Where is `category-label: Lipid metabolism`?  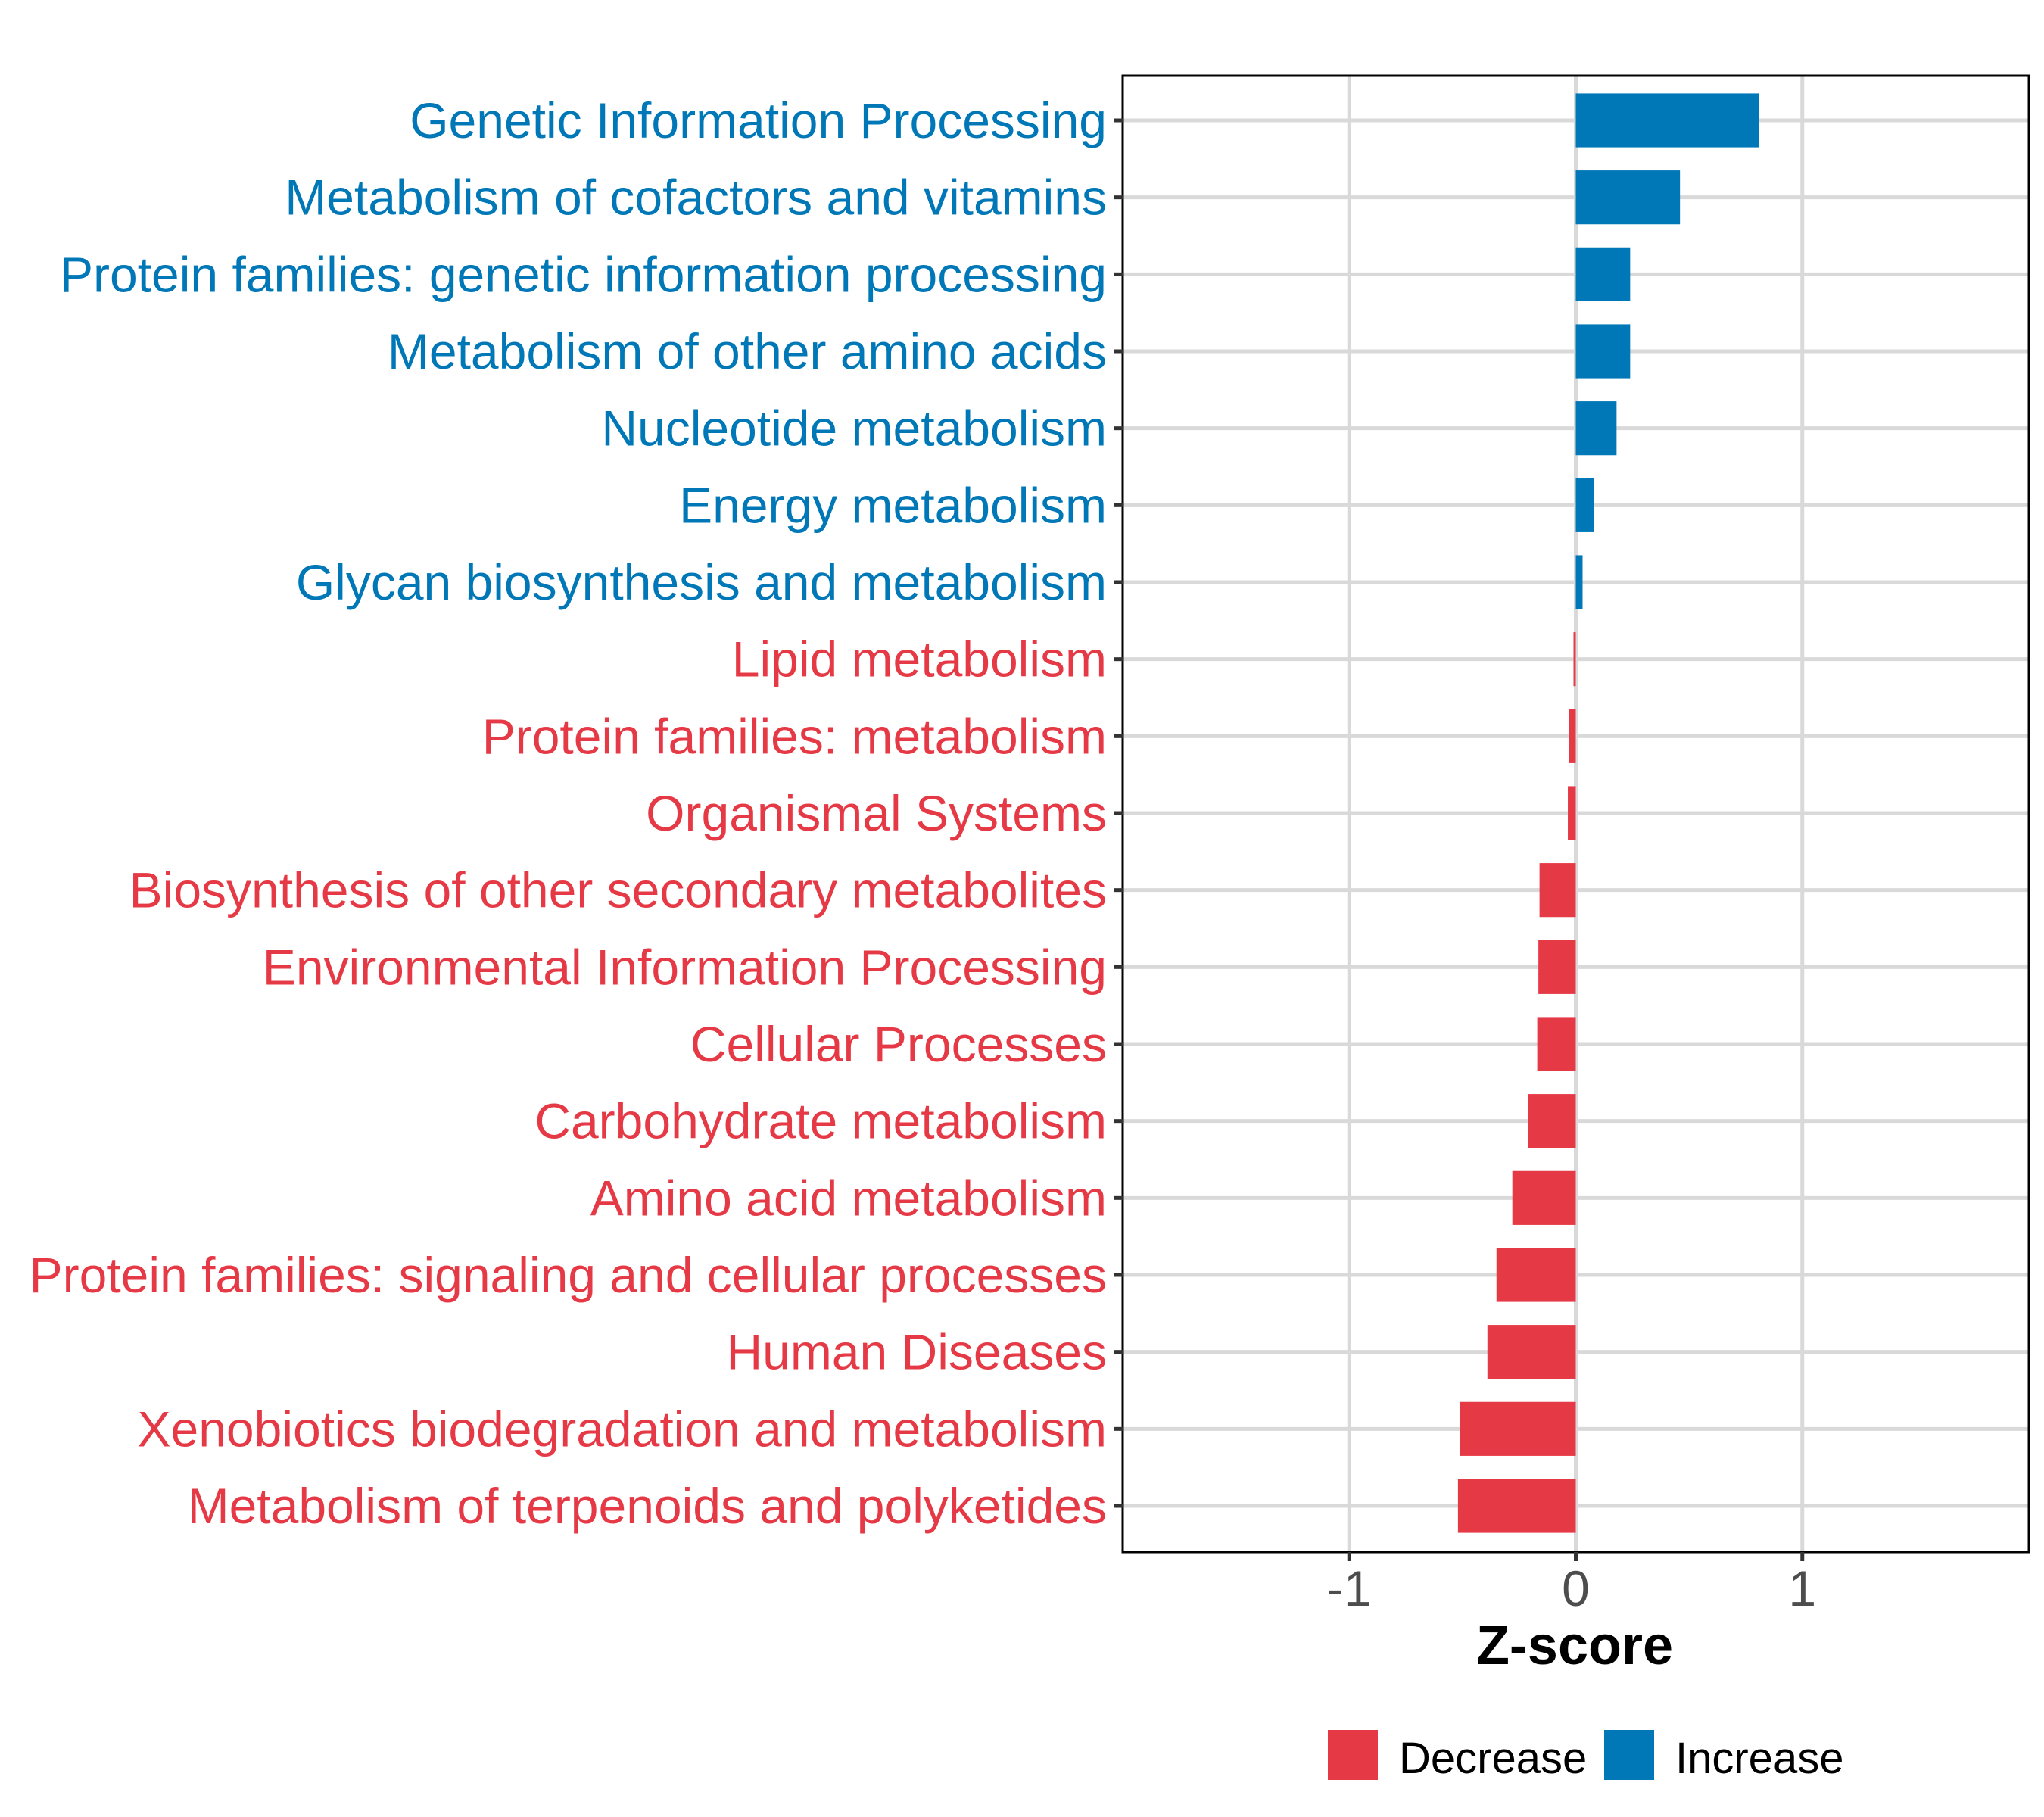 category-label: Lipid metabolism is located at coordinates (920, 659).